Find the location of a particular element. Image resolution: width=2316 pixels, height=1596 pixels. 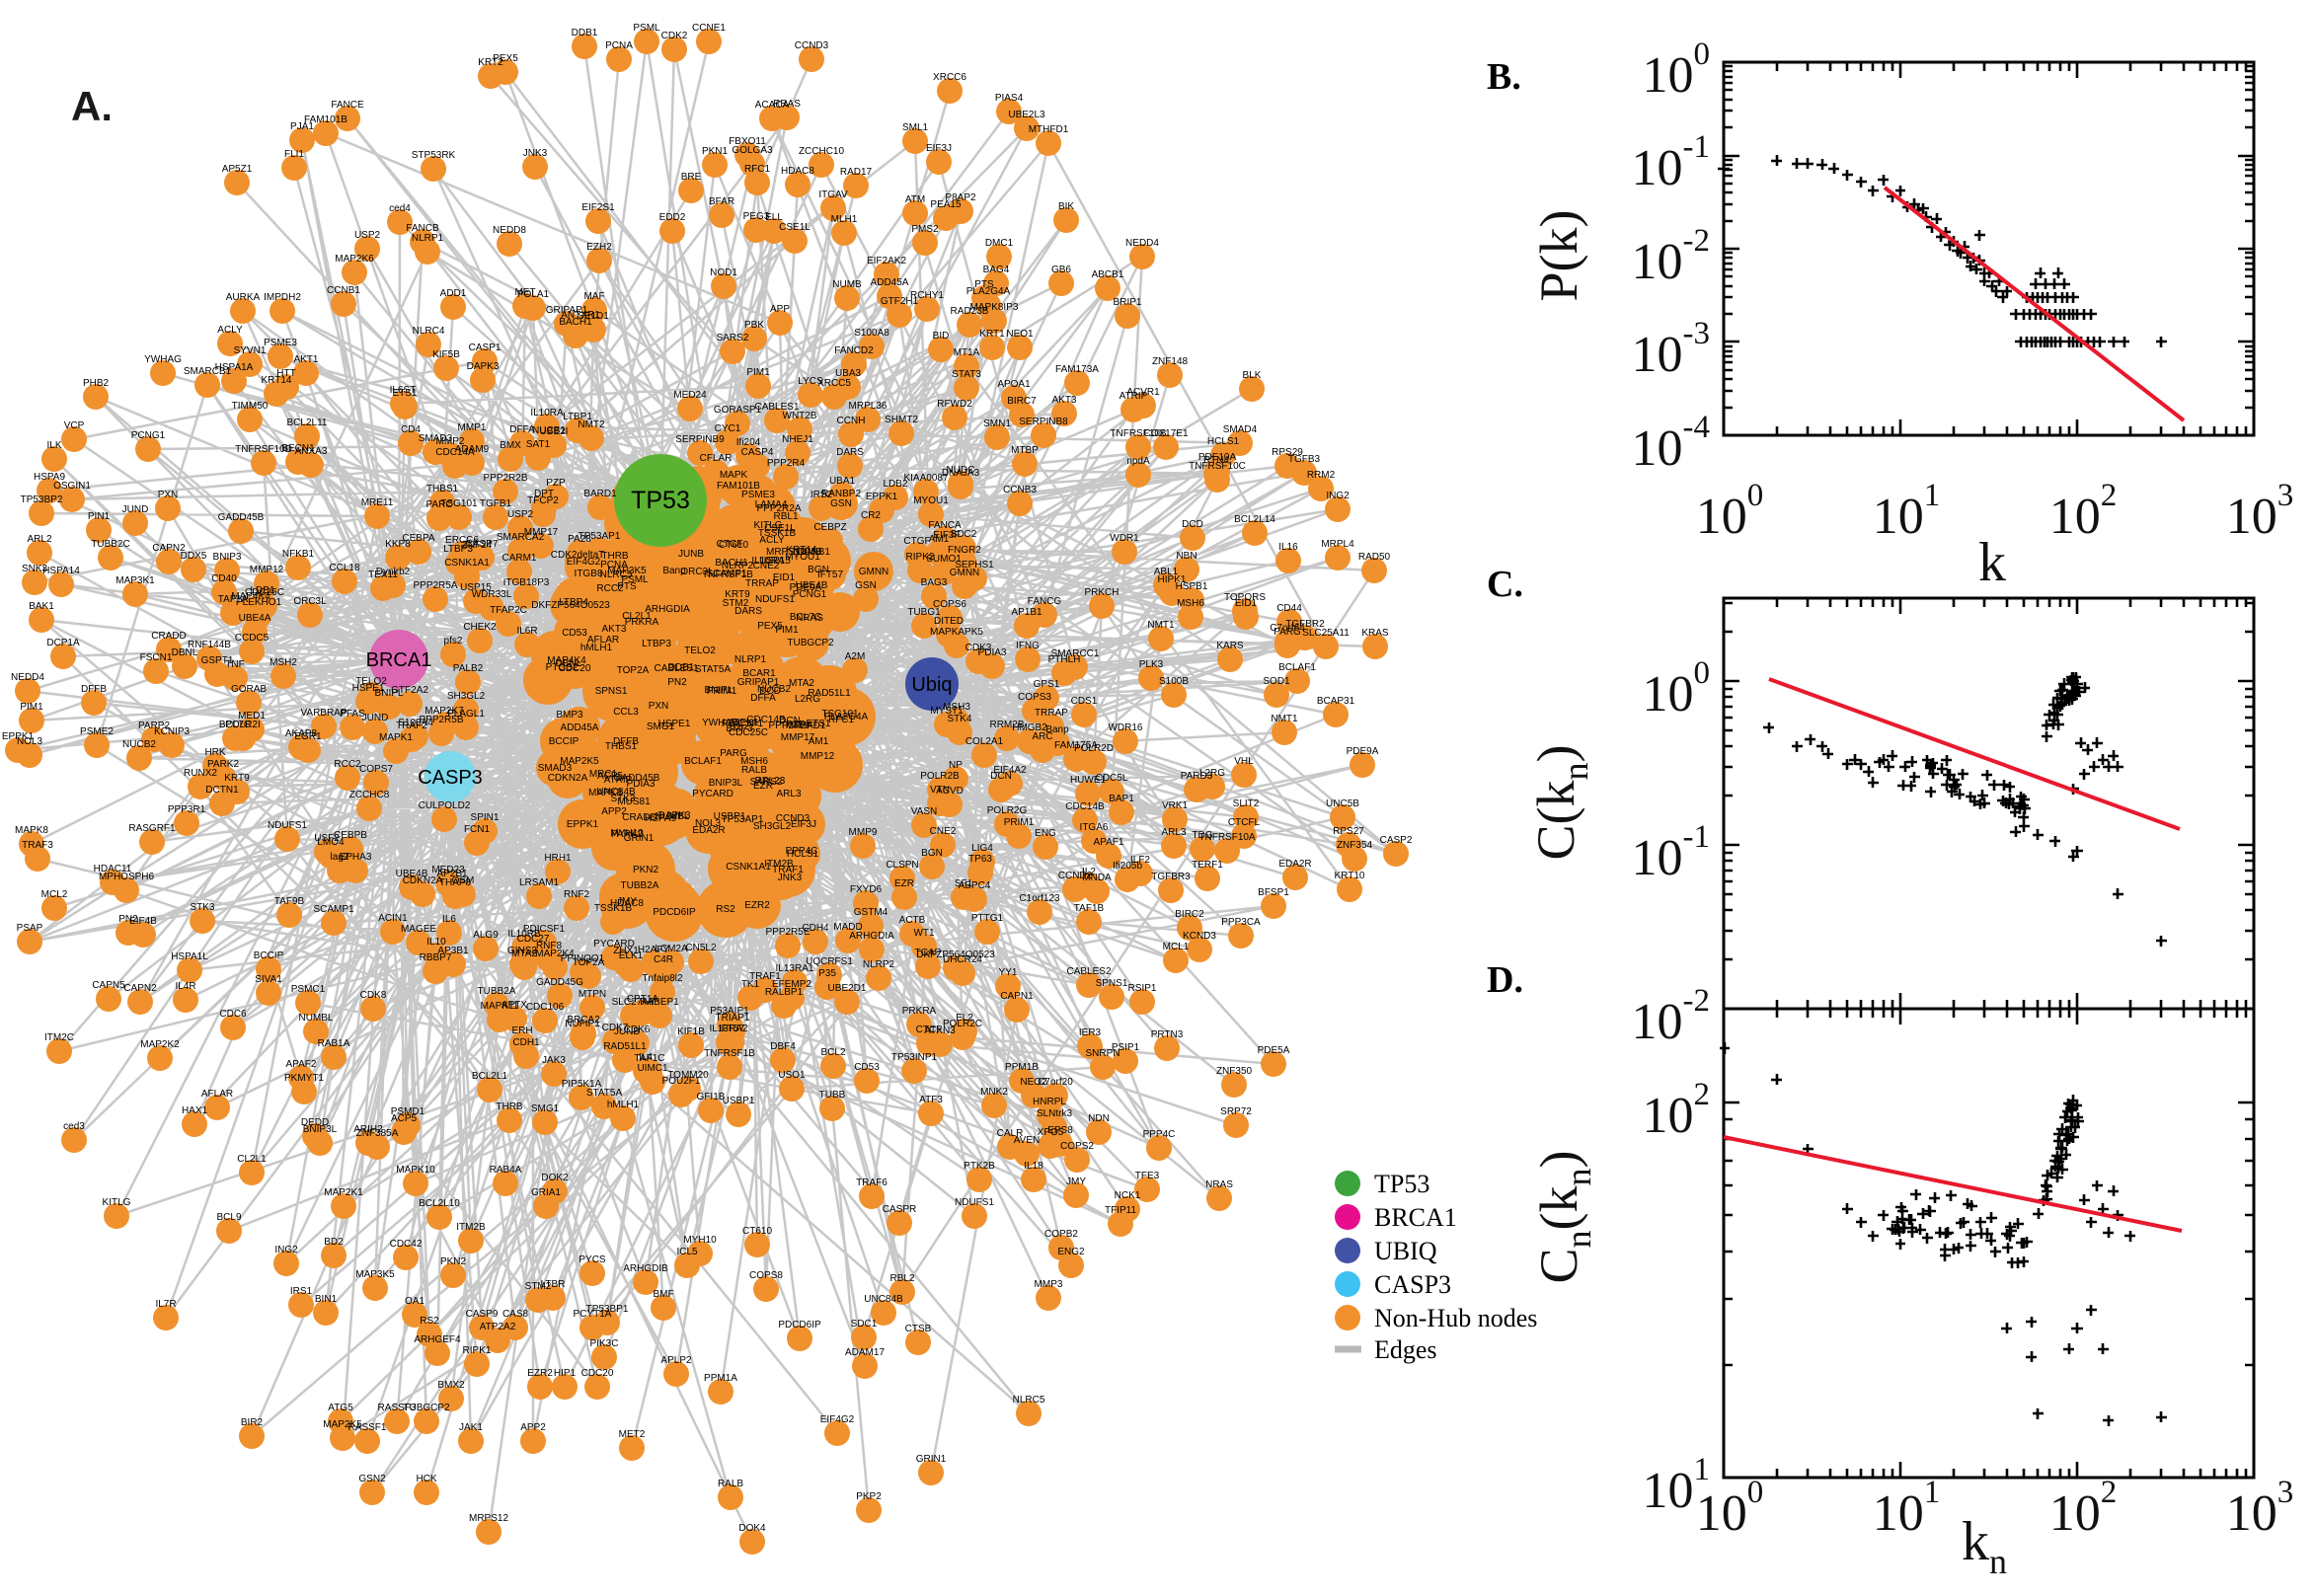

svg-text: BARD1 is located at coordinates (600, 494).